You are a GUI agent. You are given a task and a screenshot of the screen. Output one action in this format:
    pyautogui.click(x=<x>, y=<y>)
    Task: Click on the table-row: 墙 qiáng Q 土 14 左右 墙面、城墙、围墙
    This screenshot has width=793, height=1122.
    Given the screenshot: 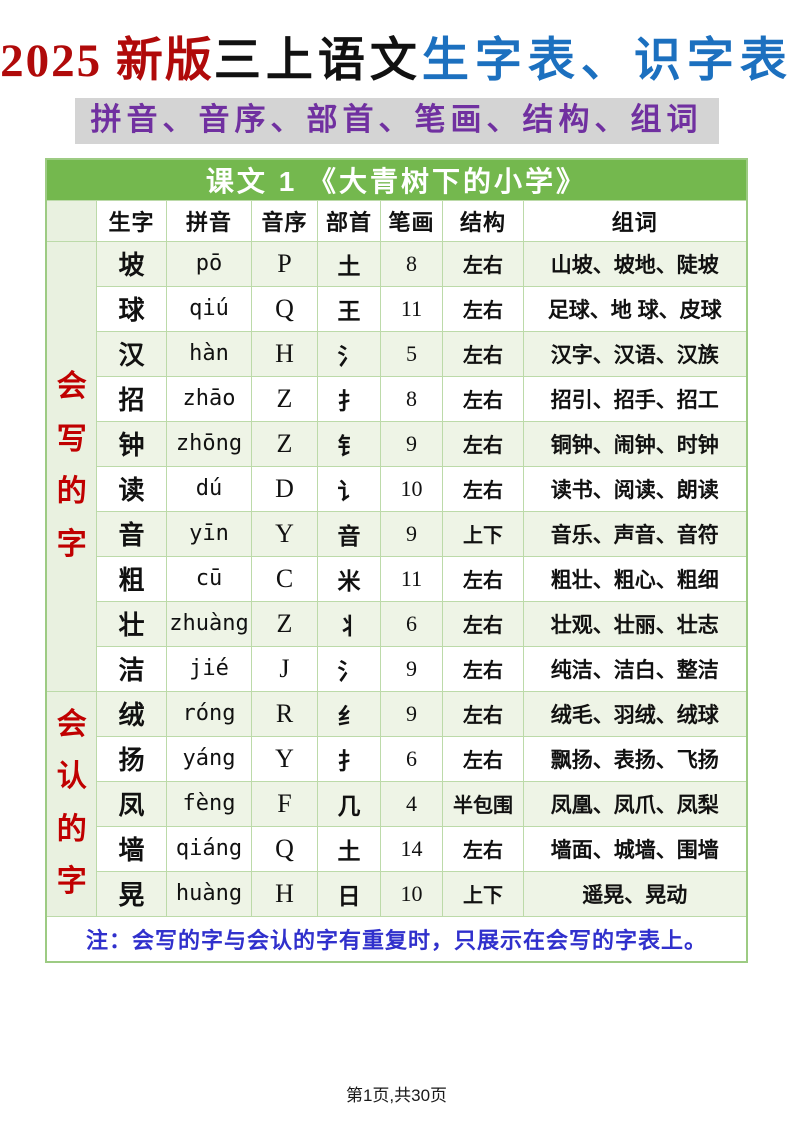 What is the action you would take?
    pyautogui.click(x=397, y=848)
    